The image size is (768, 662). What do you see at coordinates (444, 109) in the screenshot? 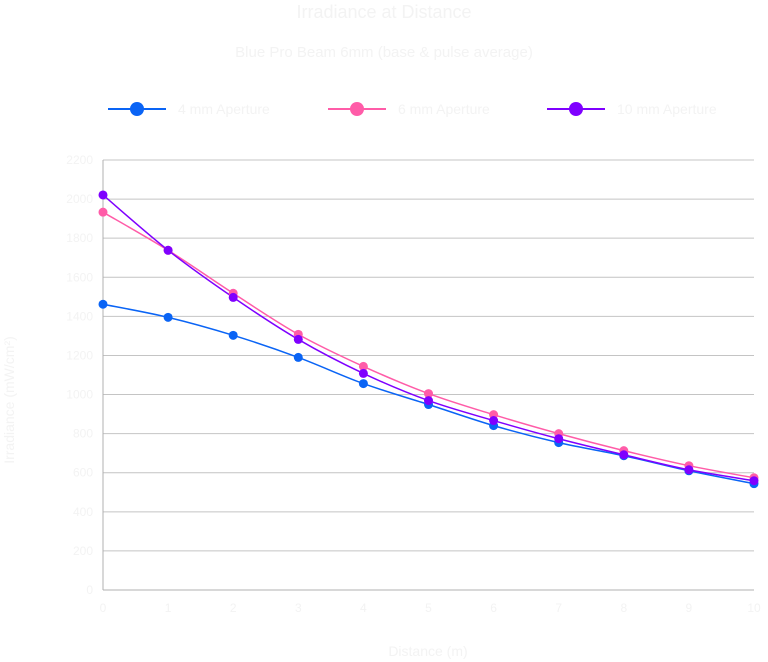
I see `legend-label: 6 mm Aperture` at bounding box center [444, 109].